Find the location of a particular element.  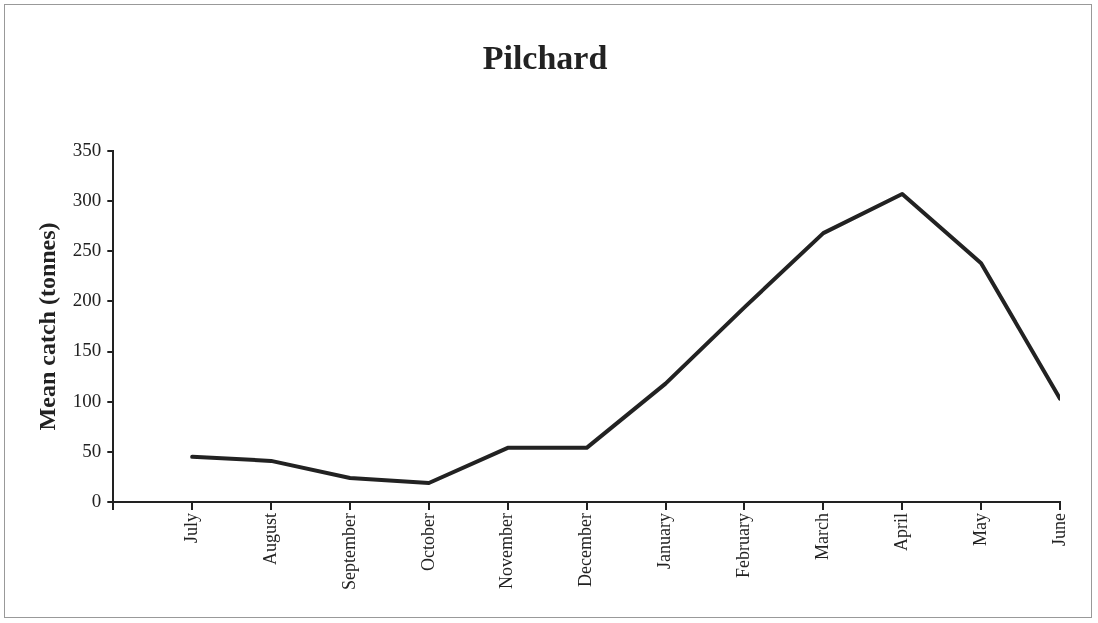

chart-title: Pilchard is located at coordinates (545, 58).